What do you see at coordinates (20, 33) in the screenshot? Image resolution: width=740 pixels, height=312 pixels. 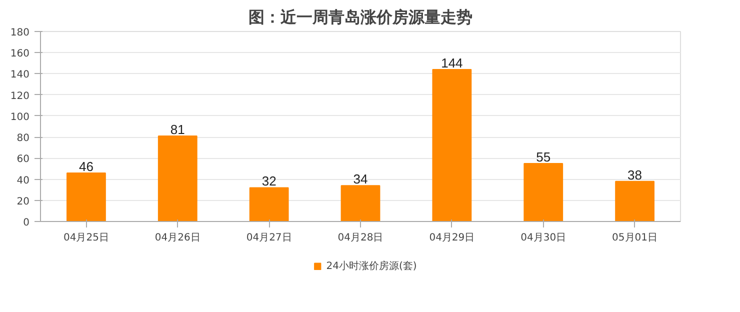 I see `y-tick-label: 180` at bounding box center [20, 33].